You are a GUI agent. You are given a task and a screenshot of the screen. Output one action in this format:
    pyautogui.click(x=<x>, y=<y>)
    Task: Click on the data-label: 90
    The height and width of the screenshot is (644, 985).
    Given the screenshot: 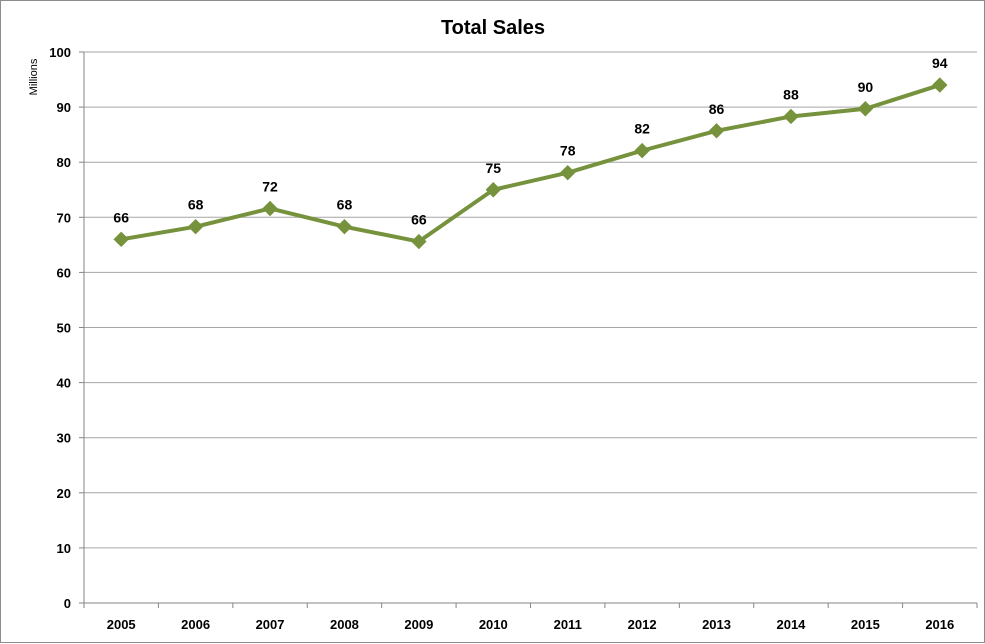 What is the action you would take?
    pyautogui.click(x=866, y=87)
    